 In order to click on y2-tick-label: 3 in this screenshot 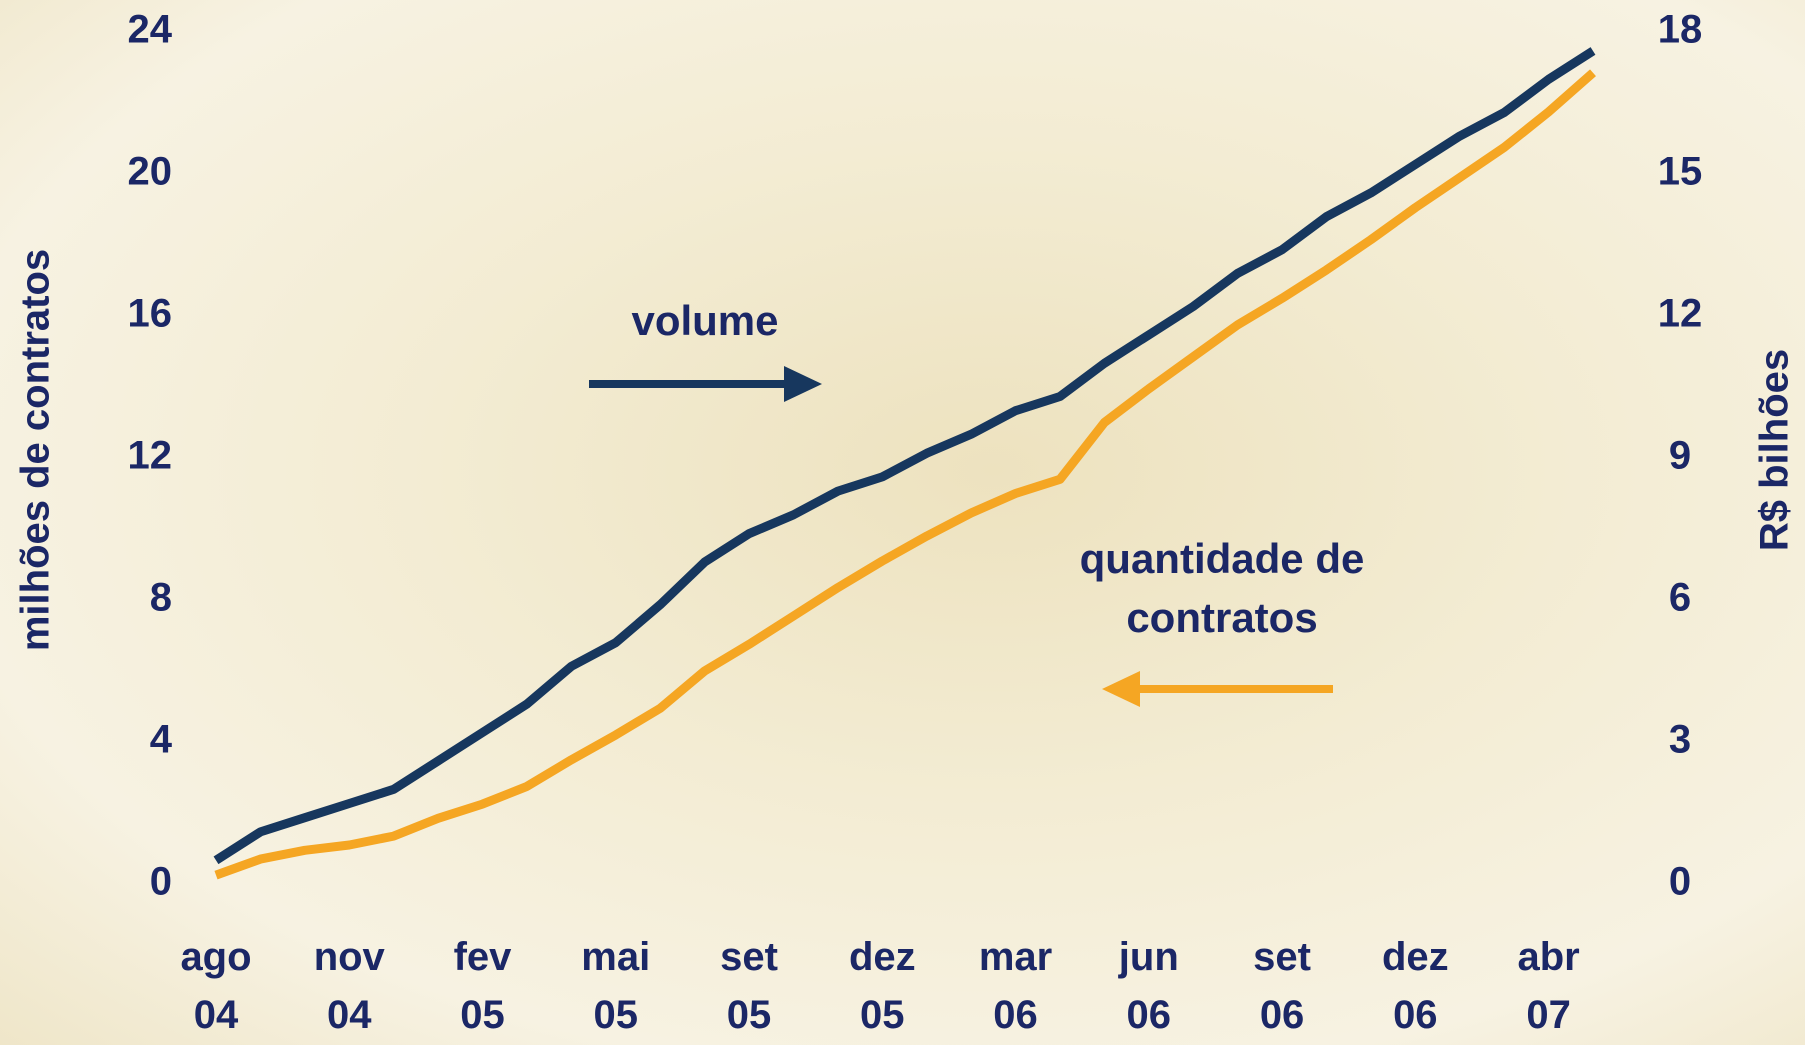, I will do `click(1680, 740)`.